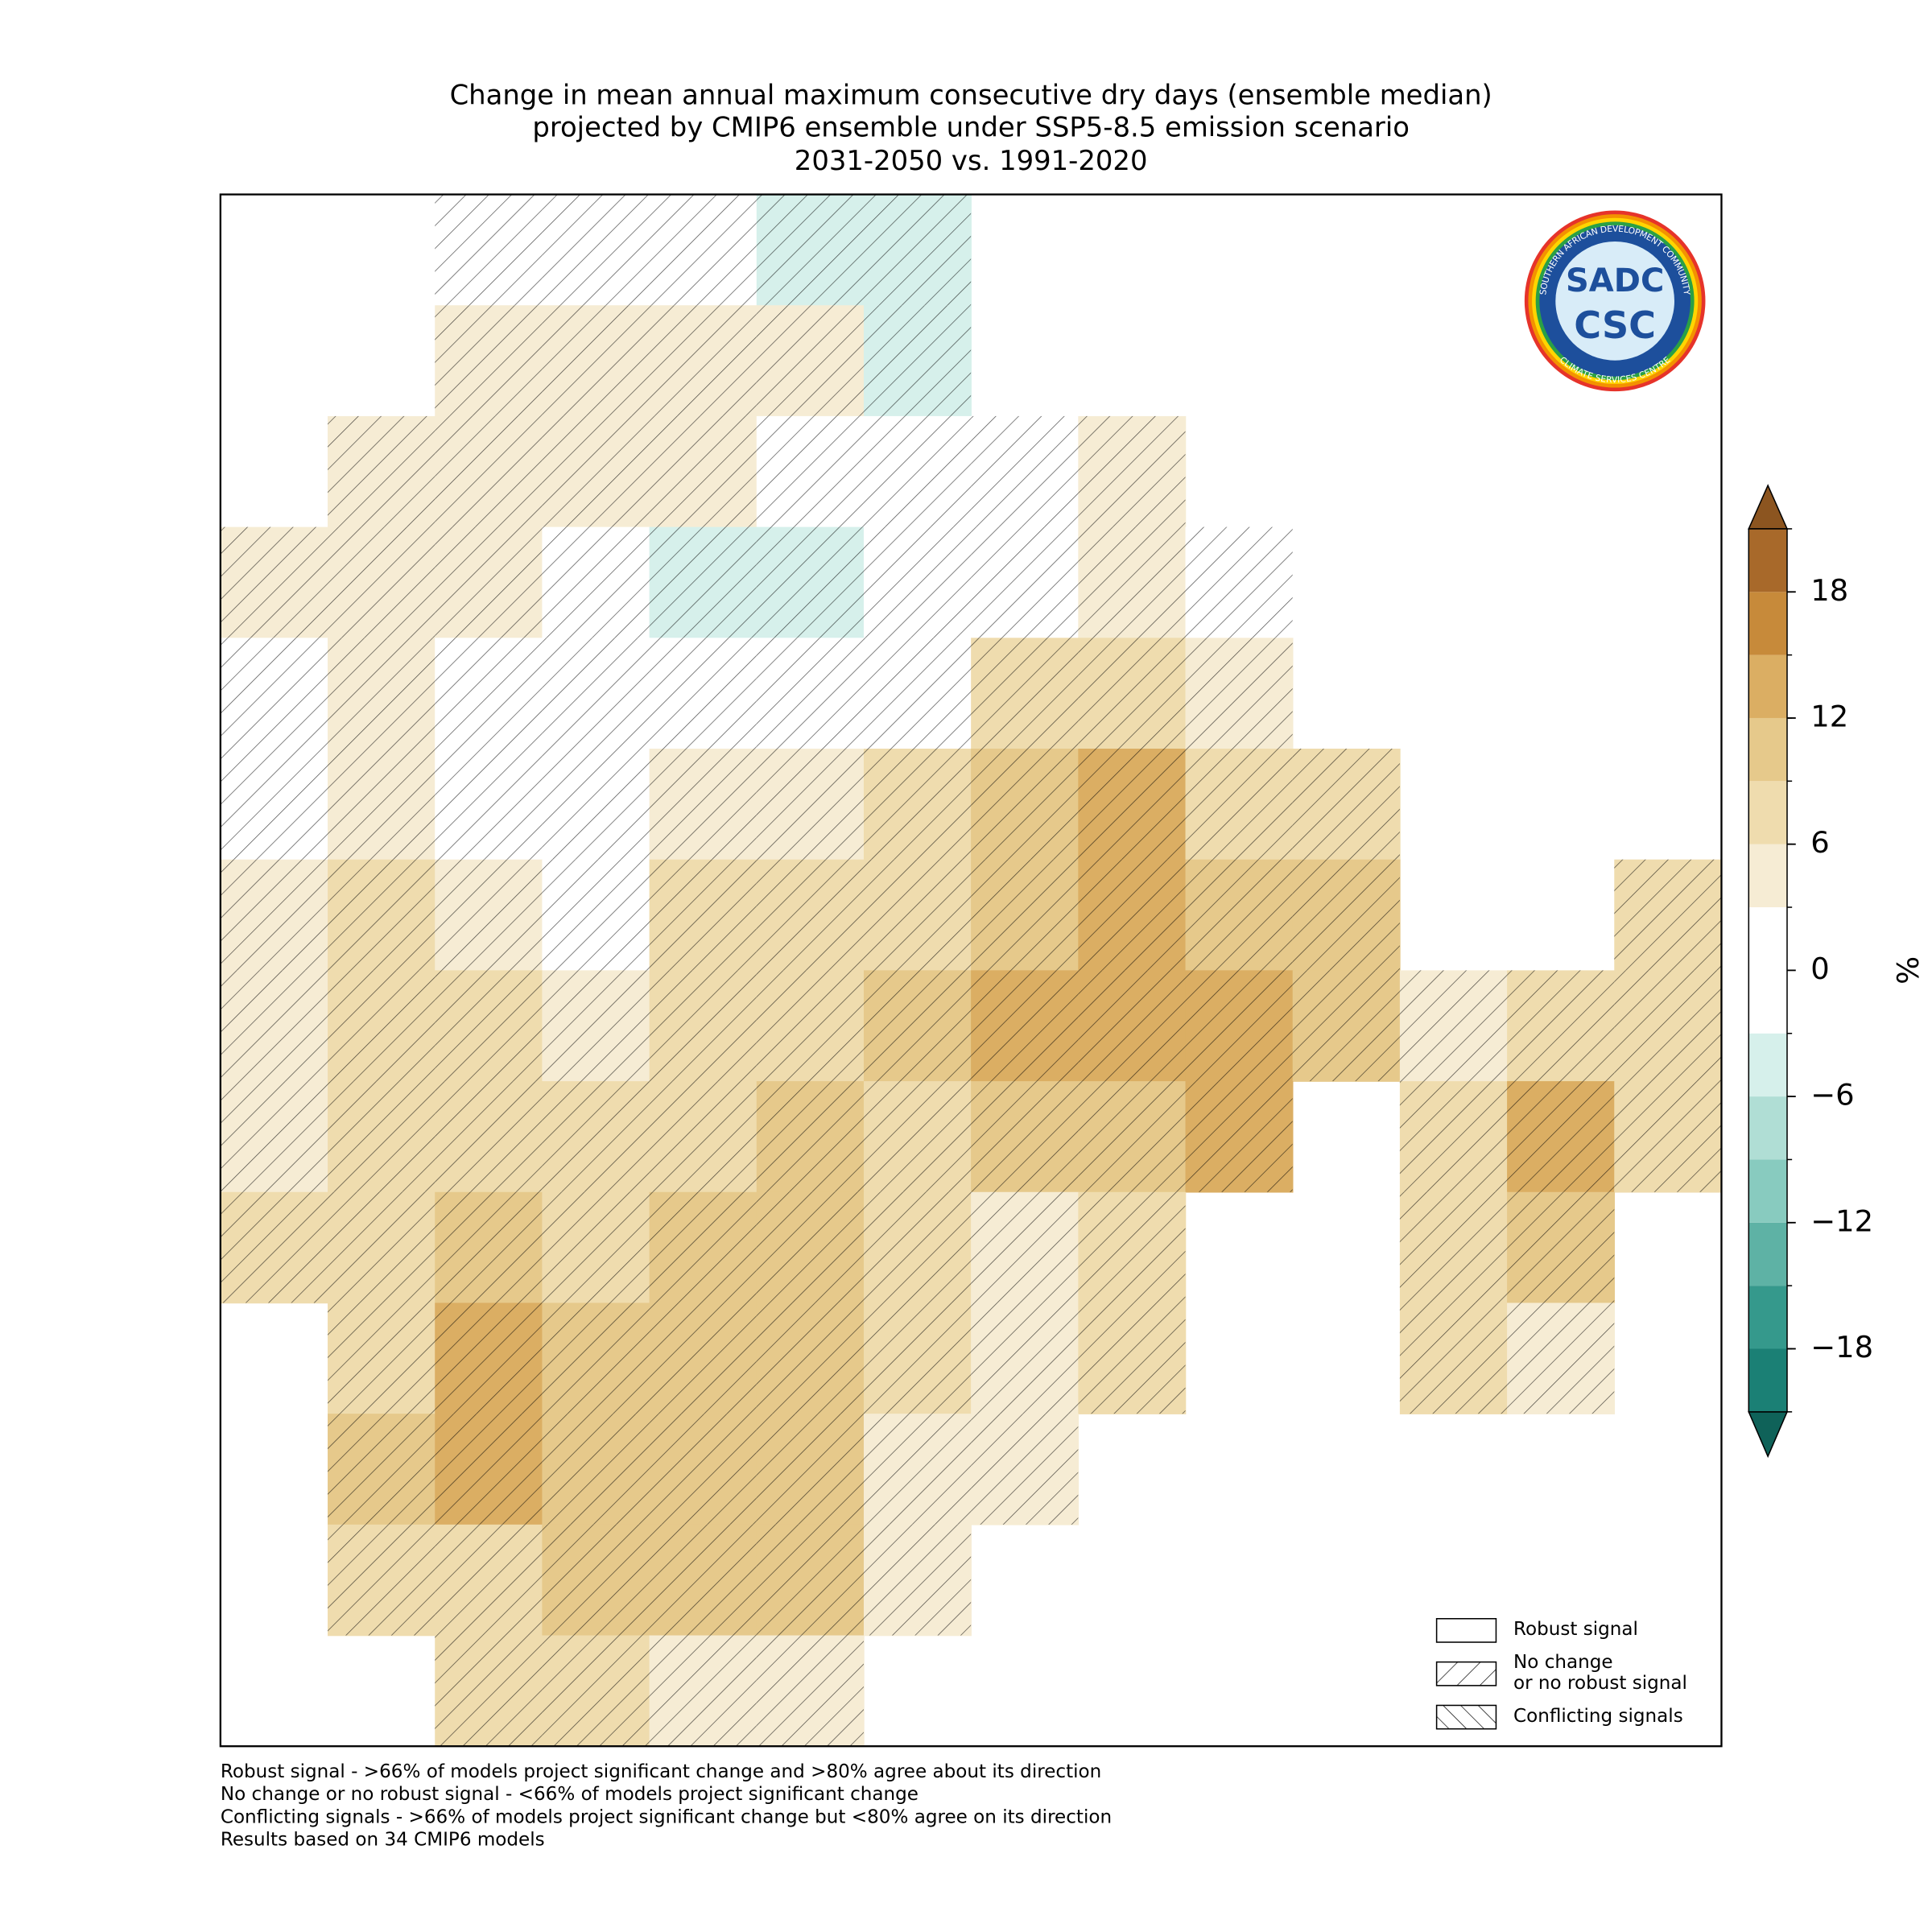  Describe the element at coordinates (1832, 1095) in the screenshot. I see `colorbar-tick-label: −6` at that location.